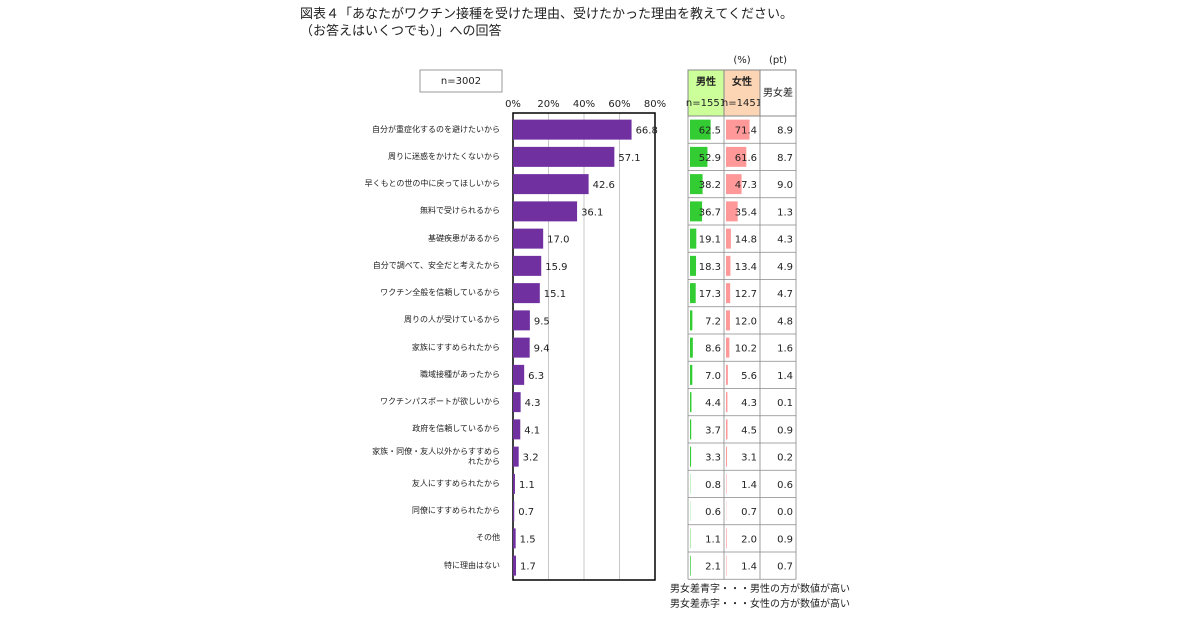  Describe the element at coordinates (440, 293) in the screenshot. I see `category-label: ワクチン全般を信頼しているから` at that location.